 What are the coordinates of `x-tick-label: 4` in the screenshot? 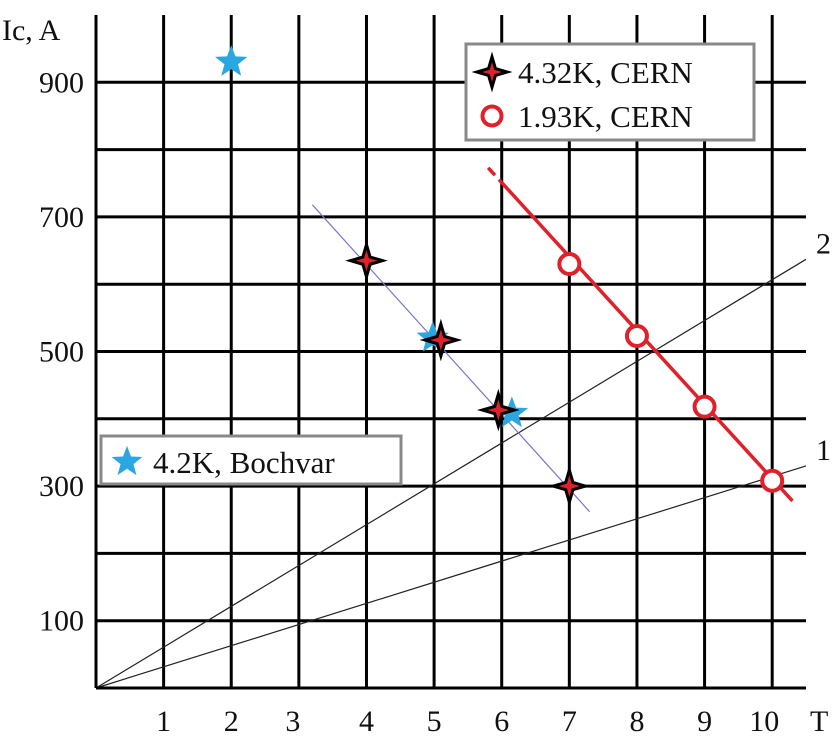 It's located at (366, 721).